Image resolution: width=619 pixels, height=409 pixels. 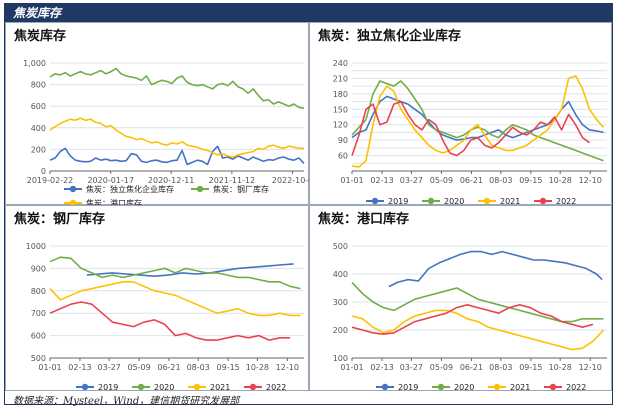 What do you see at coordinates (36, 246) in the screenshot?
I see `y-tick-label: 1000` at bounding box center [36, 246].